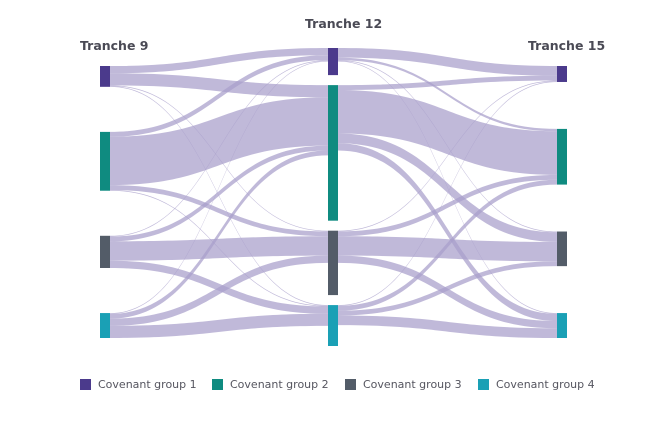 The image size is (670, 423). What do you see at coordinates (147, 384) in the screenshot?
I see `legend-label-group-1: Covenant group 1` at bounding box center [147, 384].